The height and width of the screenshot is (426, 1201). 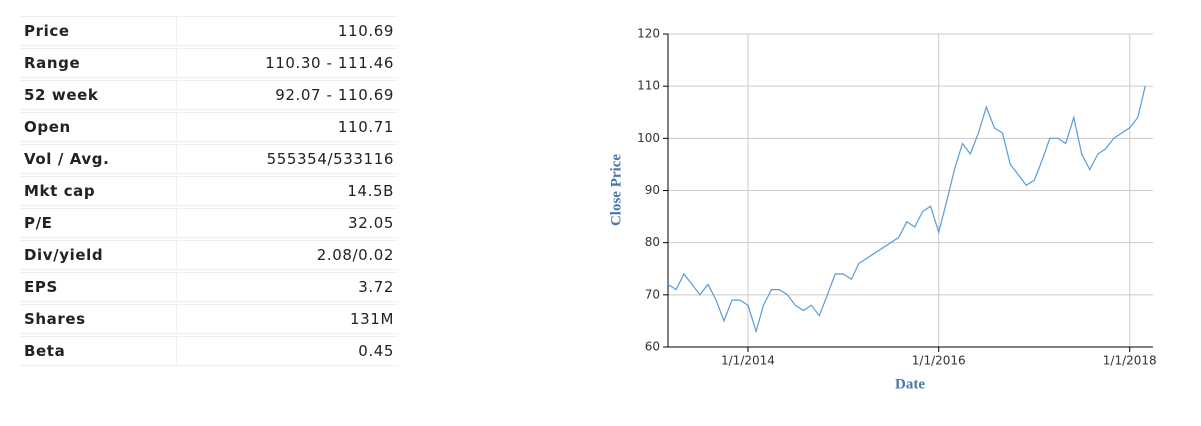 What do you see at coordinates (98, 255) in the screenshot?
I see `field-label: Div/yield` at bounding box center [98, 255].